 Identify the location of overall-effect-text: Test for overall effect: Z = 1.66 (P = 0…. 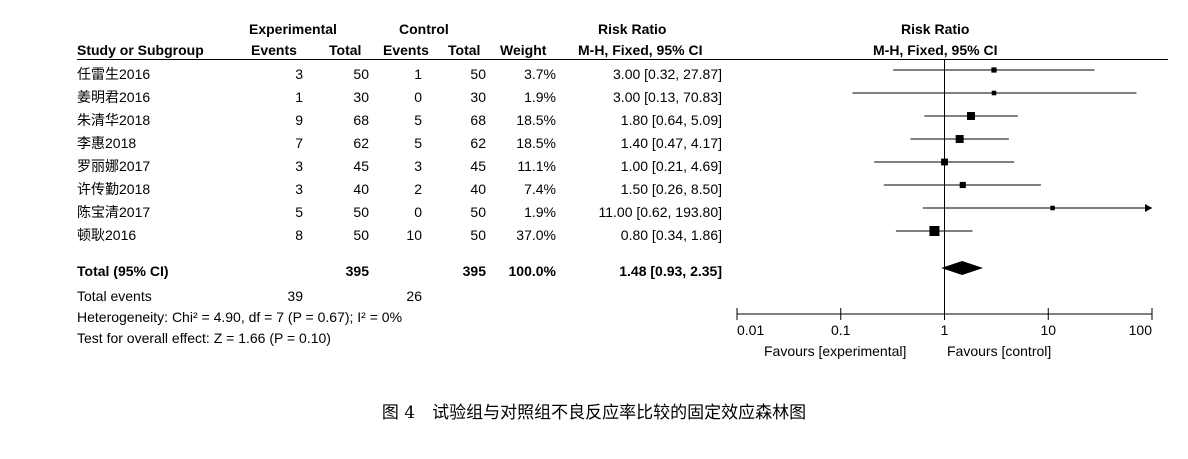
(204, 338).